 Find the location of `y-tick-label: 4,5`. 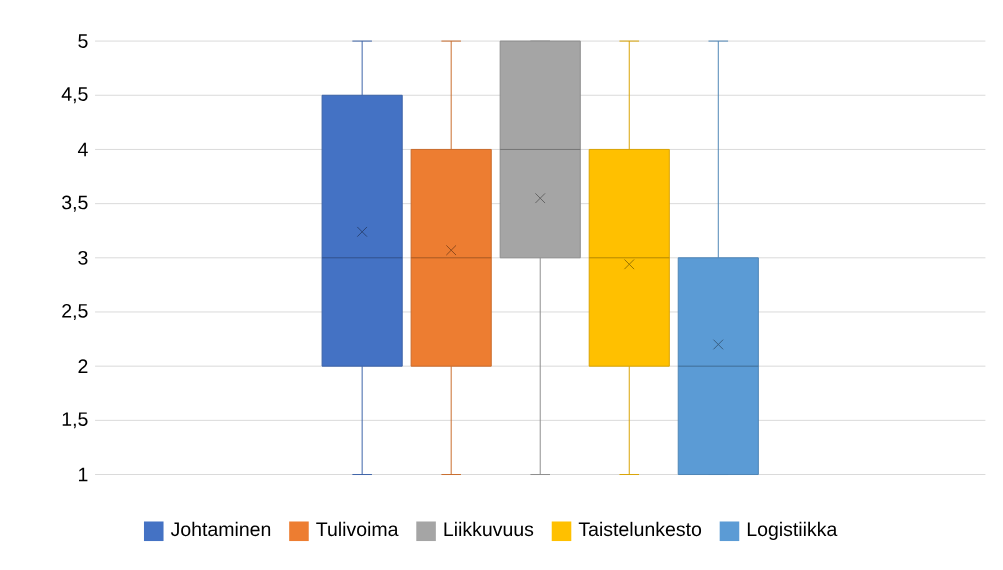

y-tick-label: 4,5 is located at coordinates (74, 95).